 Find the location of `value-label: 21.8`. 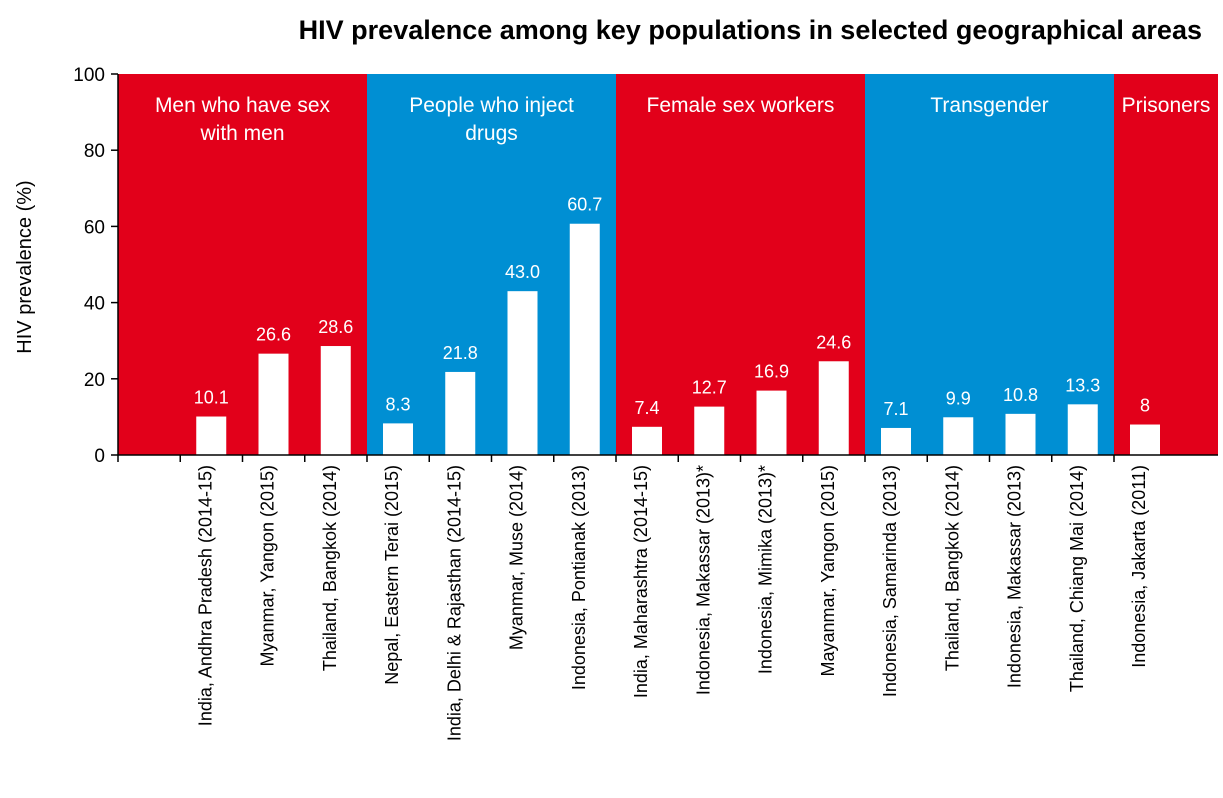

value-label: 21.8 is located at coordinates (460, 353).